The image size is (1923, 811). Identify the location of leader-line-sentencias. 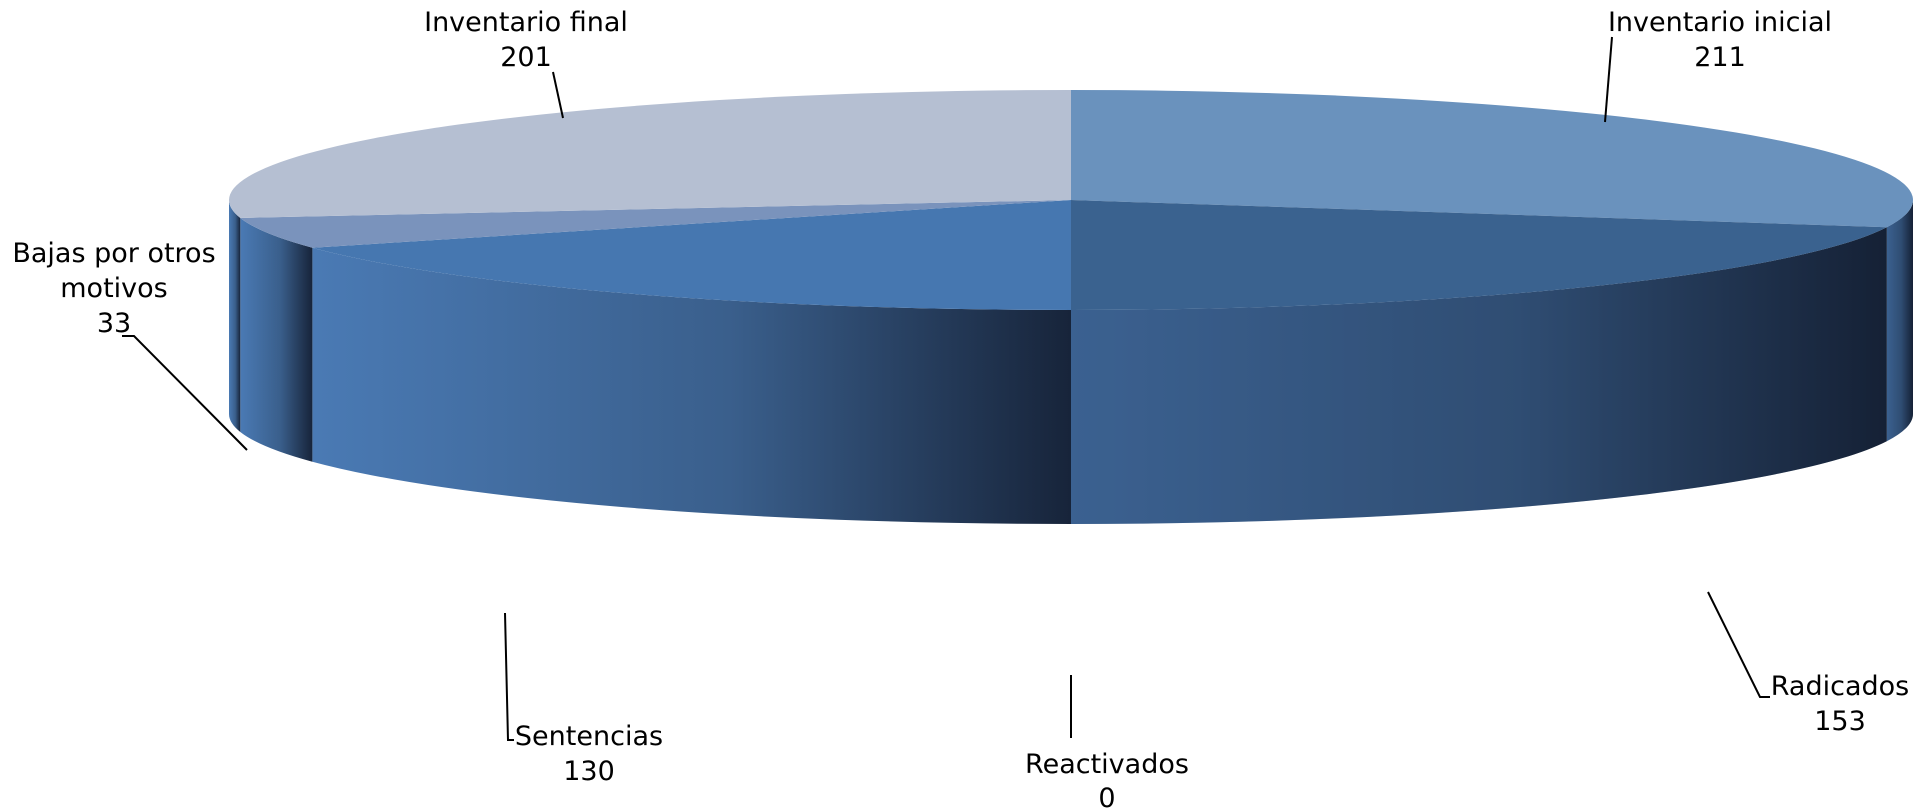
(509, 676).